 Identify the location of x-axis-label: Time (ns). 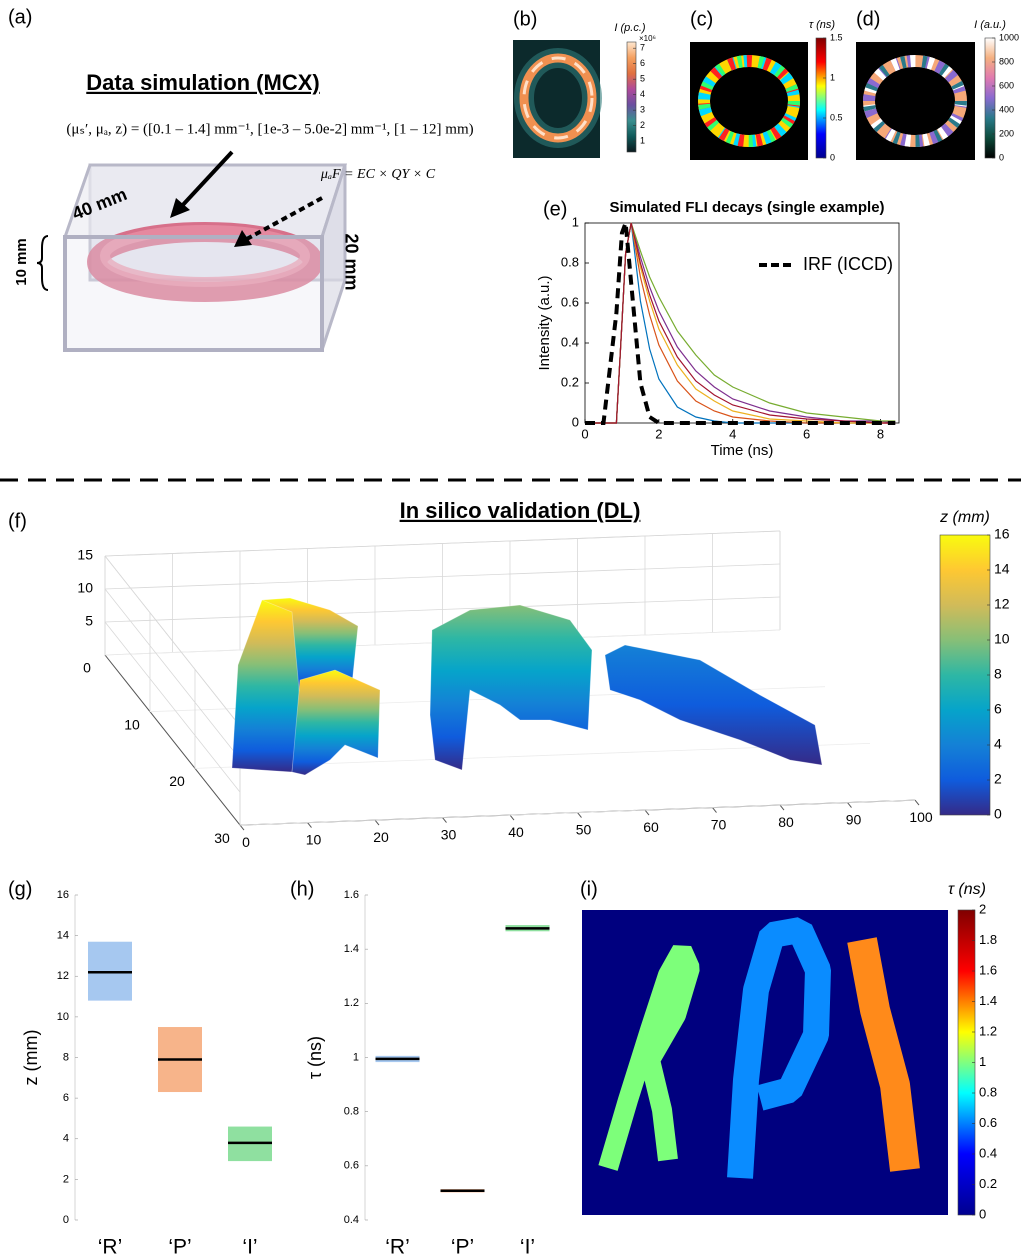
(742, 450).